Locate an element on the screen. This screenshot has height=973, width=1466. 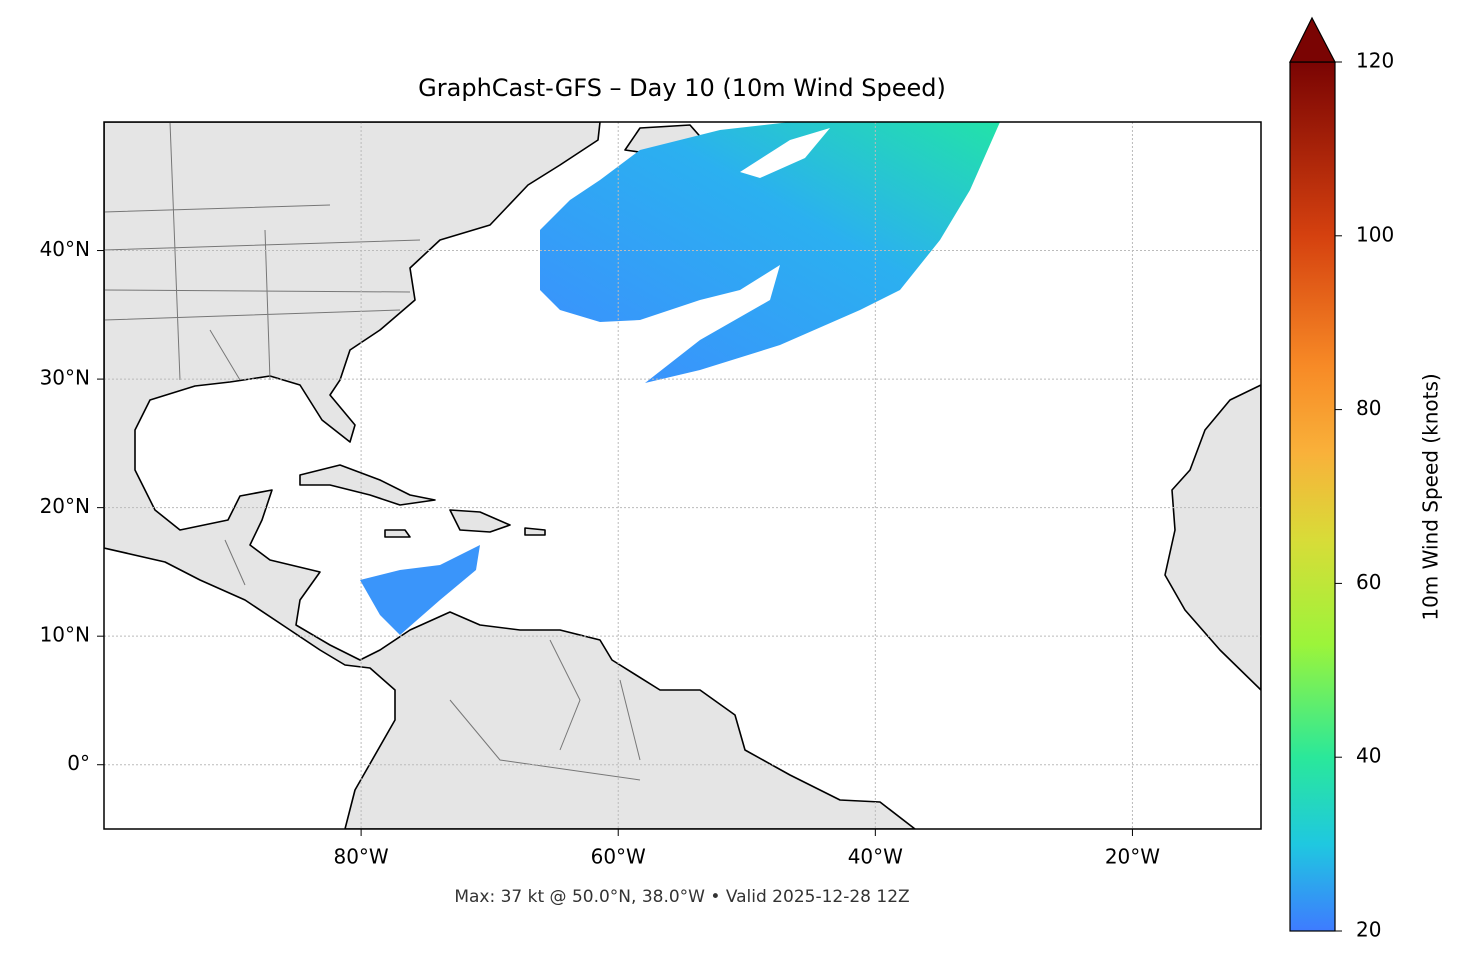
colorbar-label: 10m Wind Speed (knots) is located at coordinates (1431, 496).